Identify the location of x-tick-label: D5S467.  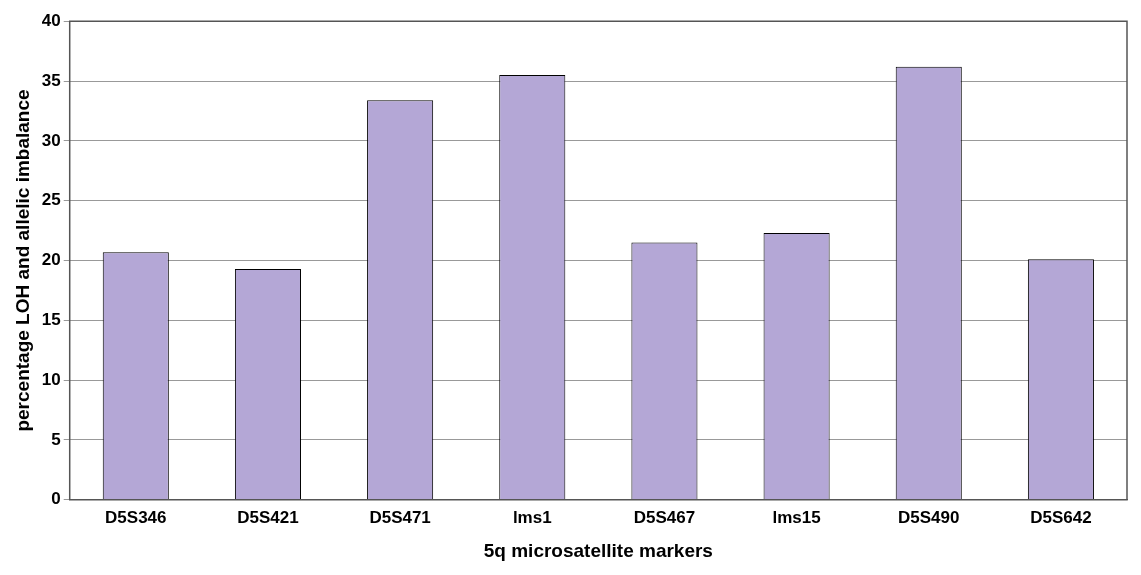
(664, 517).